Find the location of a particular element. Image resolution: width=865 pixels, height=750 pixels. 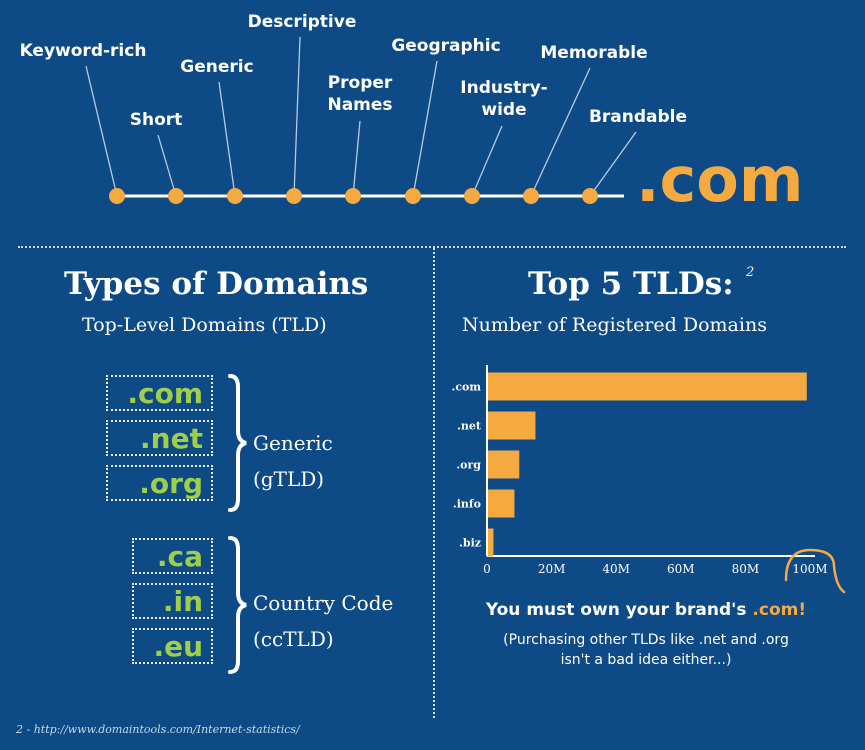

tld-com-box: .com is located at coordinates (159, 393).